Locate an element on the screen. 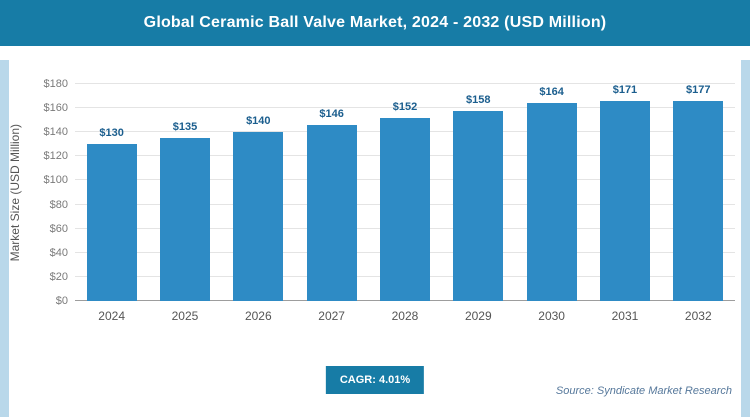  bar-column: $146 is located at coordinates (332, 192).